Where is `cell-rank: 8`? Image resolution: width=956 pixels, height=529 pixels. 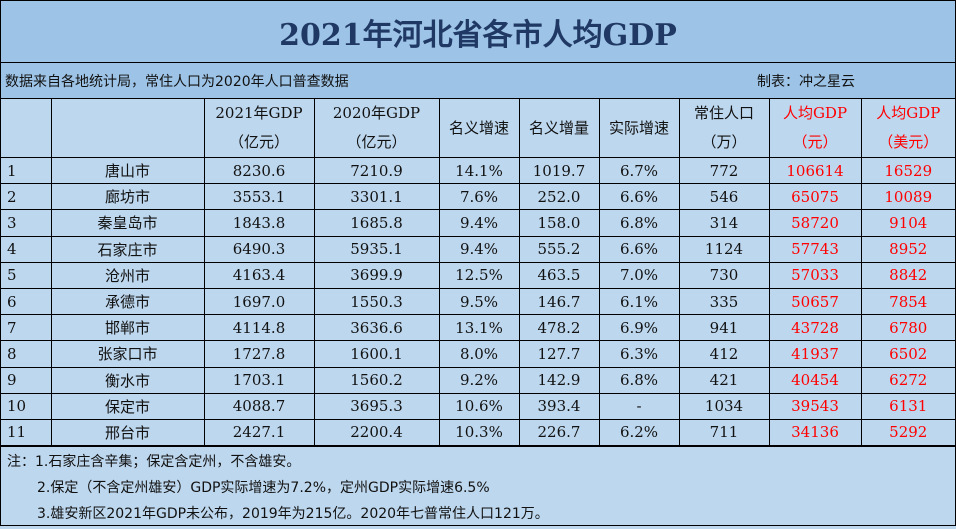
cell-rank: 8 is located at coordinates (26, 354).